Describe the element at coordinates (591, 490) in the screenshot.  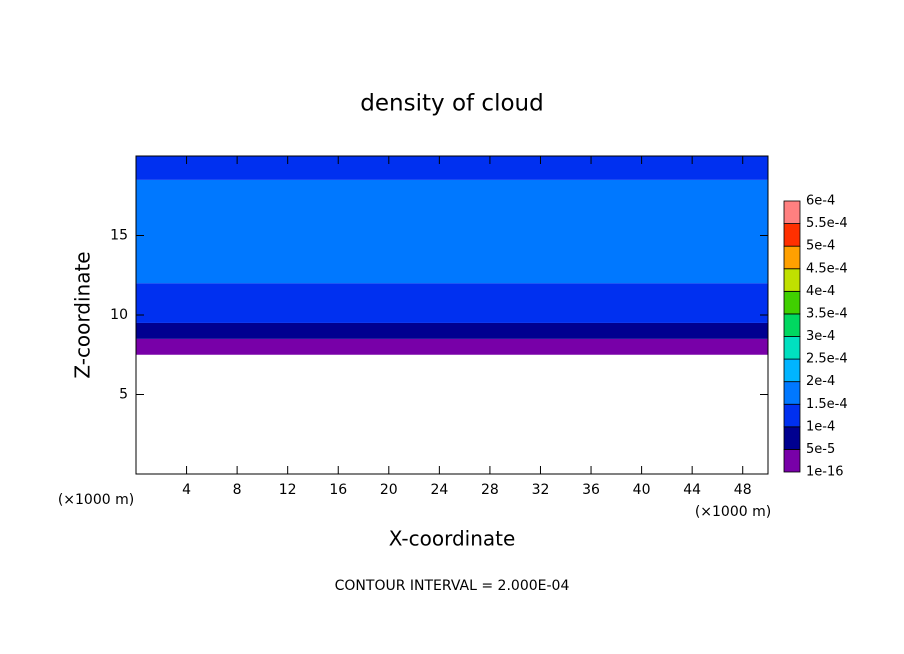
I see `x-tick-label: 36` at that location.